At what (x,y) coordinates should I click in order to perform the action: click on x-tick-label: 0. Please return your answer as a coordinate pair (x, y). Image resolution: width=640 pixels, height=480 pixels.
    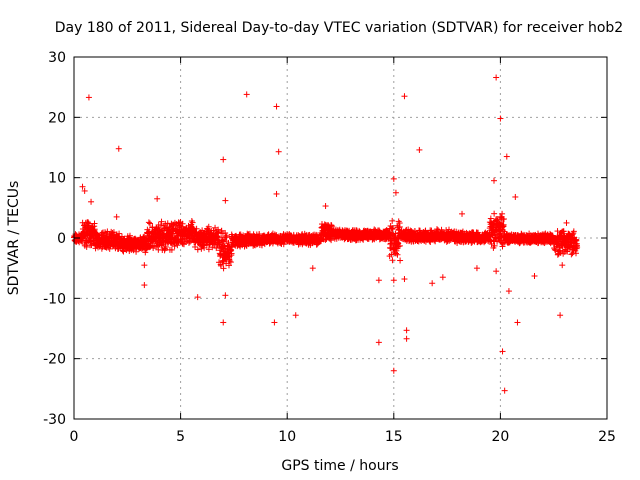
    Looking at the image, I should click on (74, 437).